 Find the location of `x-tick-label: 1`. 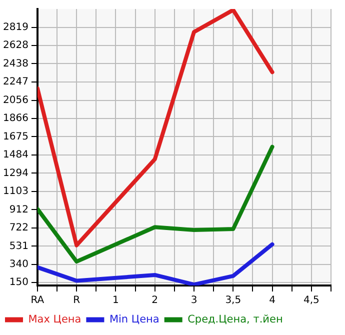

x-tick-label: 1 is located at coordinates (115, 300).